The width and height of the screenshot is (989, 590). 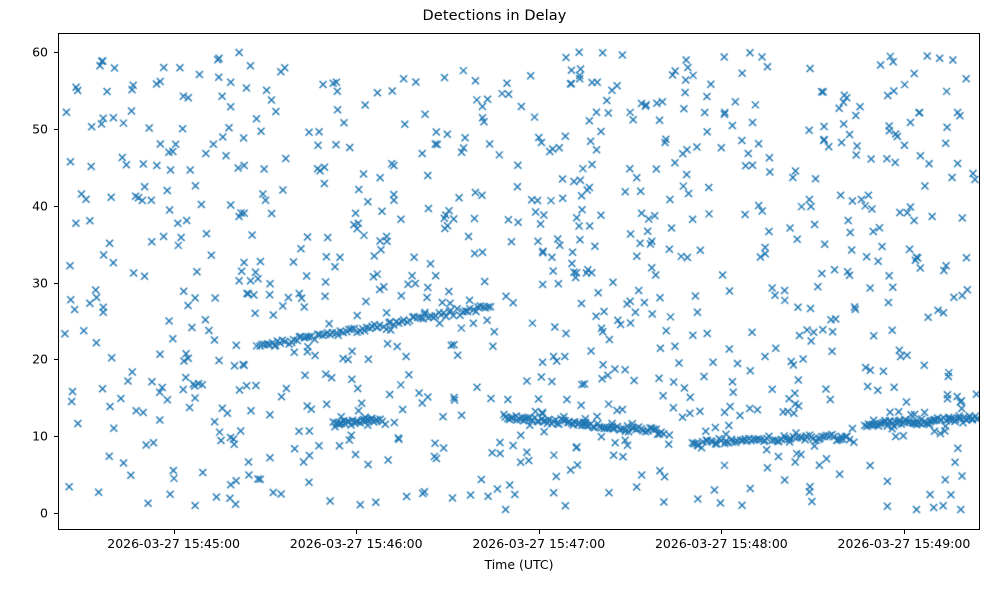 I want to click on y-tick-label: 40, so click(x=40, y=206).